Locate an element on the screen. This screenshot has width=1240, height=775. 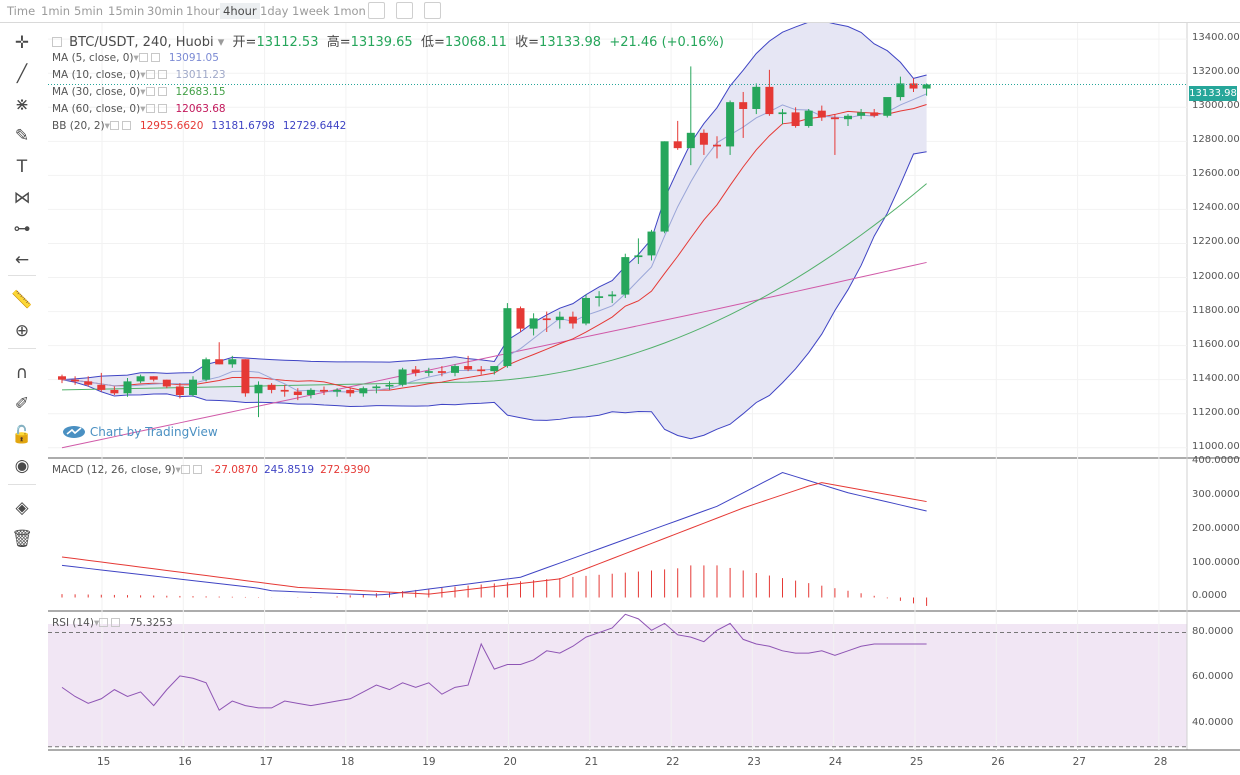
layers-icon: ◈ is located at coordinates (22, 508).